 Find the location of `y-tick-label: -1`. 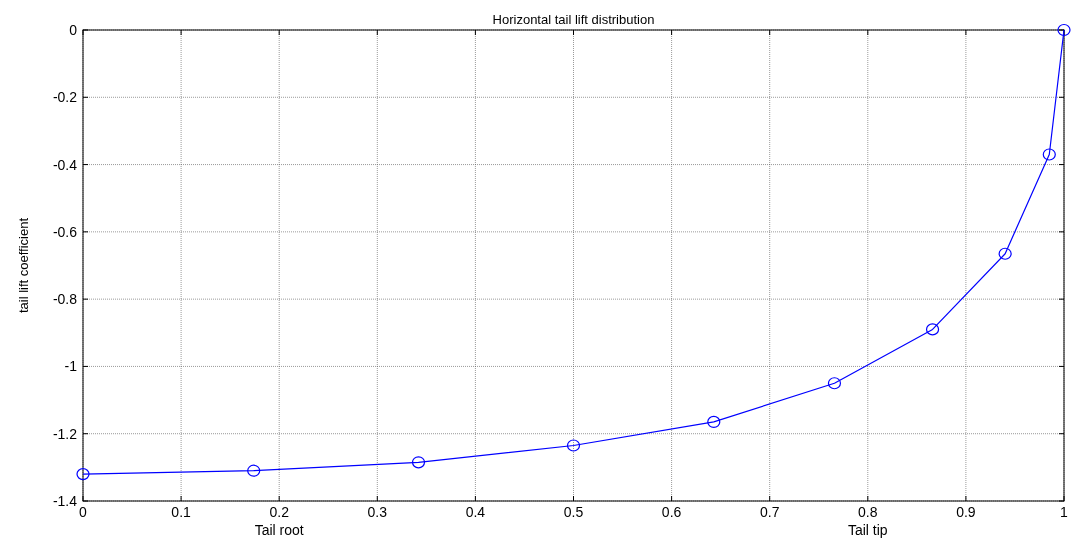

y-tick-label: -1 is located at coordinates (71, 366).